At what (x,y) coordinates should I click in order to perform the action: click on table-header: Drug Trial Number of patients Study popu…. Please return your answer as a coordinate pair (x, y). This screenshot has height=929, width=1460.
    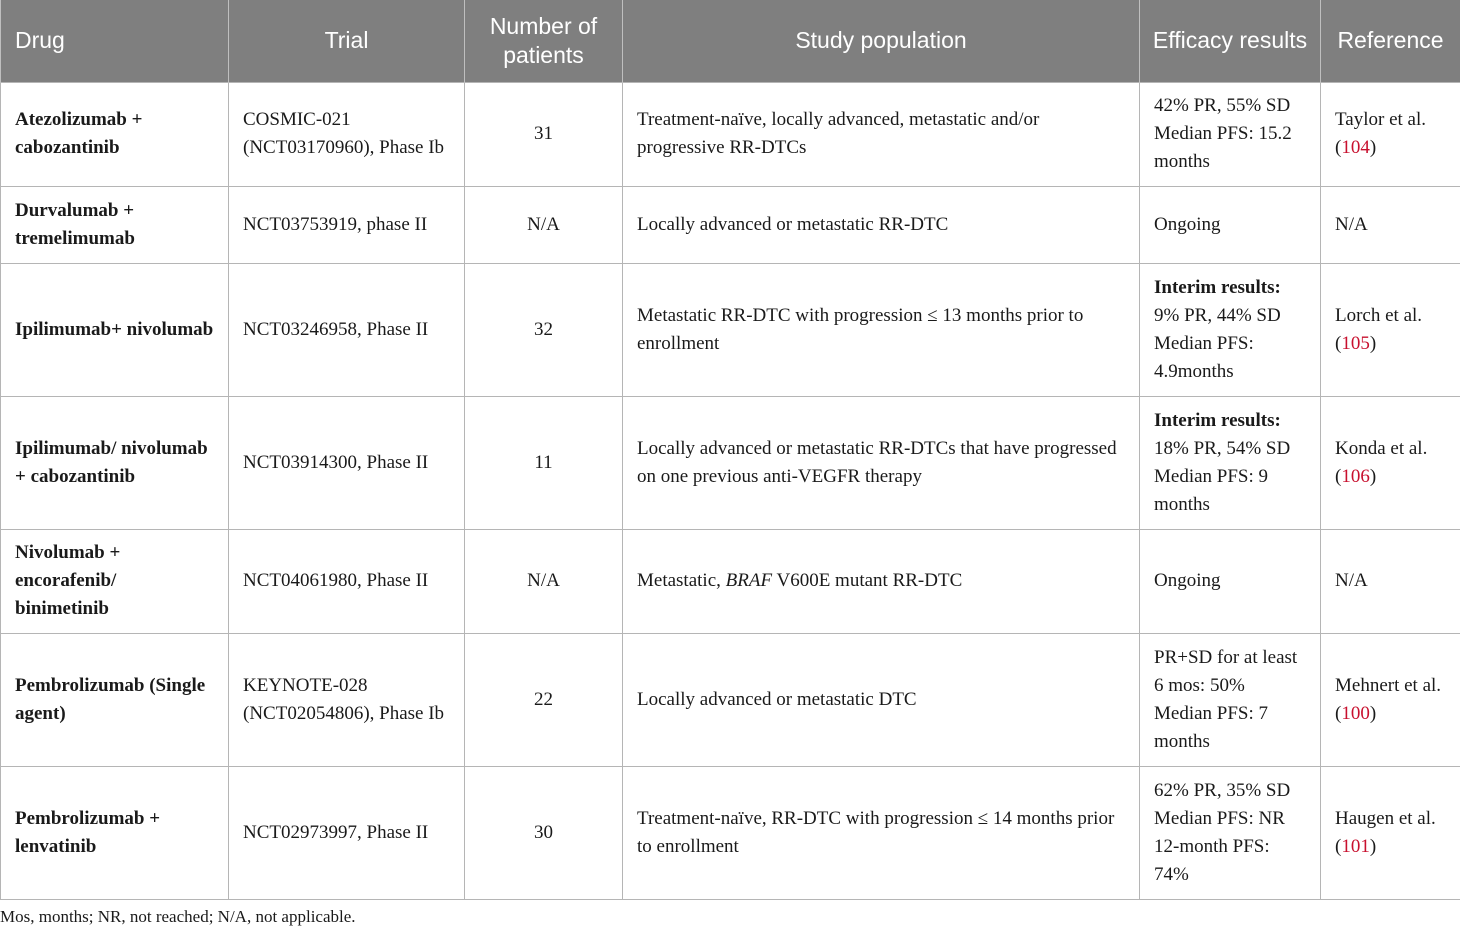
    Looking at the image, I should click on (730, 41).